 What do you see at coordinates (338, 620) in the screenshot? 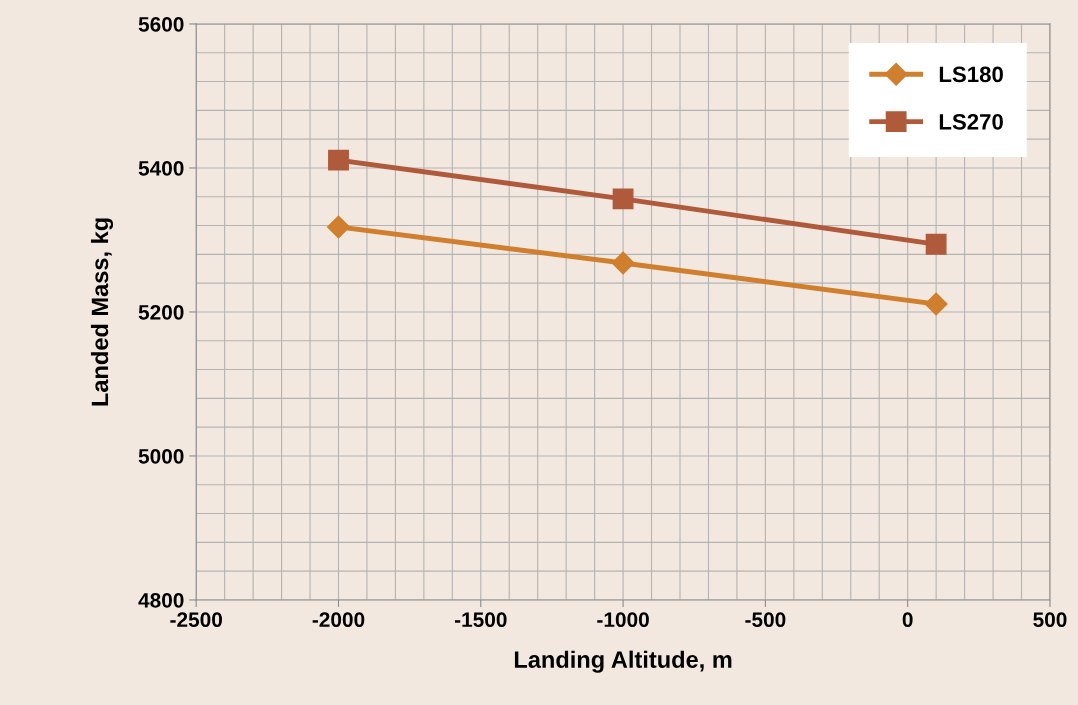
I see `x-tick-label: -2000` at bounding box center [338, 620].